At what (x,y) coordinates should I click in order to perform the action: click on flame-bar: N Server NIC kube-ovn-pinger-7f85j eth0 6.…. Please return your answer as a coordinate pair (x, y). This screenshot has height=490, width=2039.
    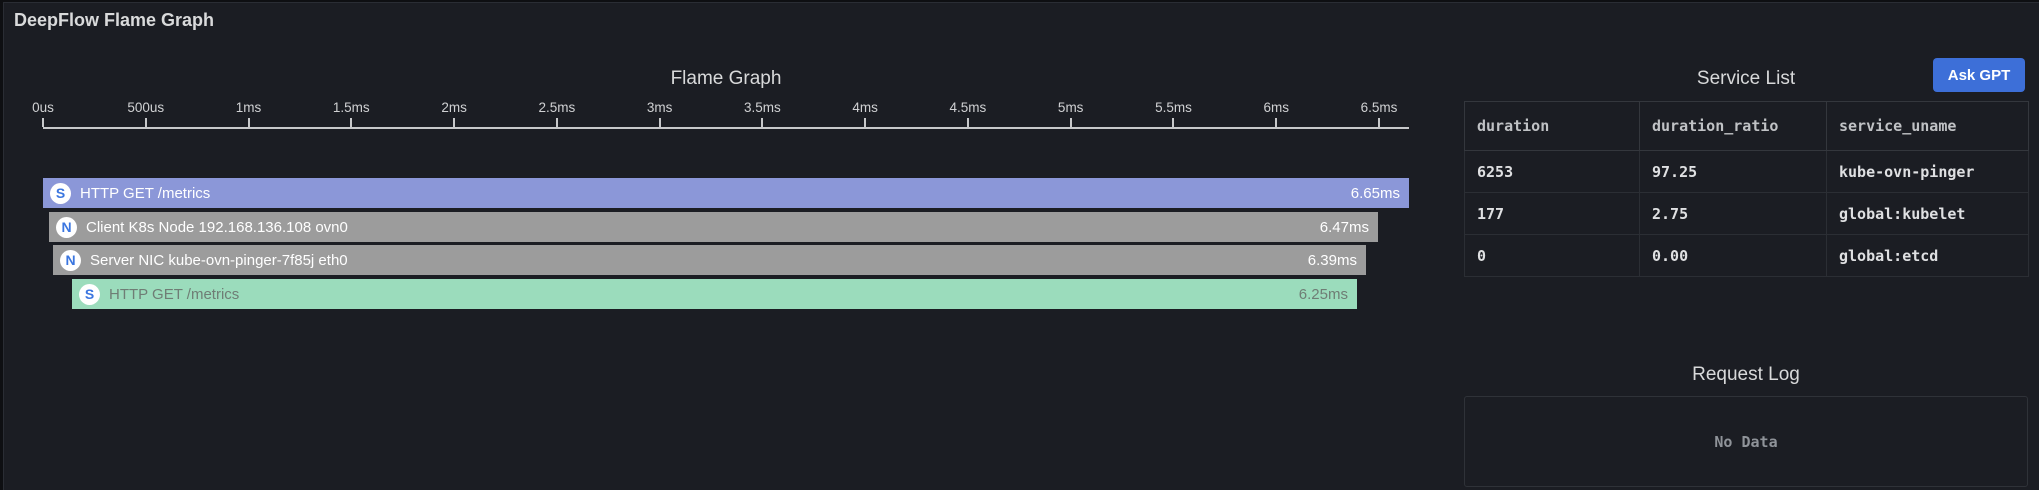
    Looking at the image, I should click on (709, 260).